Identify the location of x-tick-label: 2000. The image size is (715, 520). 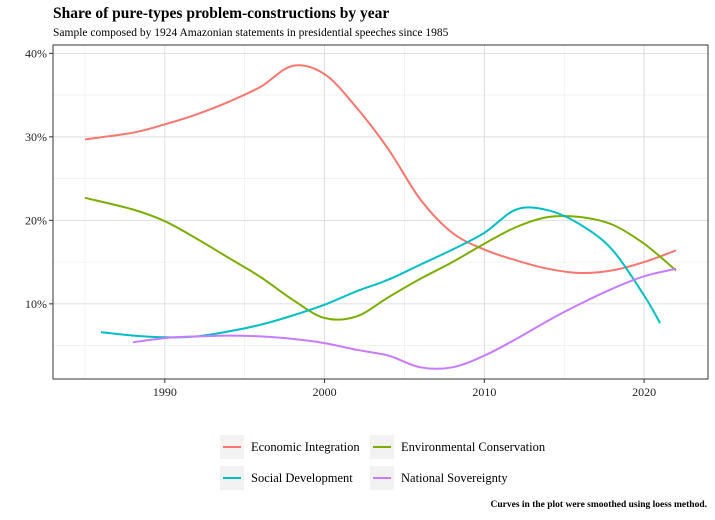
(325, 392).